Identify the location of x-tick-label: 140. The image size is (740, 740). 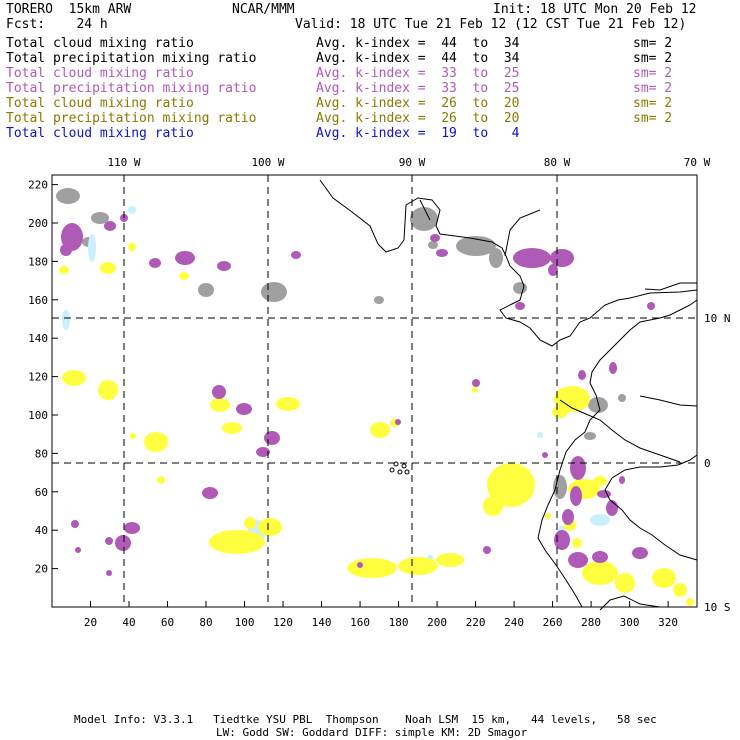
(322, 622).